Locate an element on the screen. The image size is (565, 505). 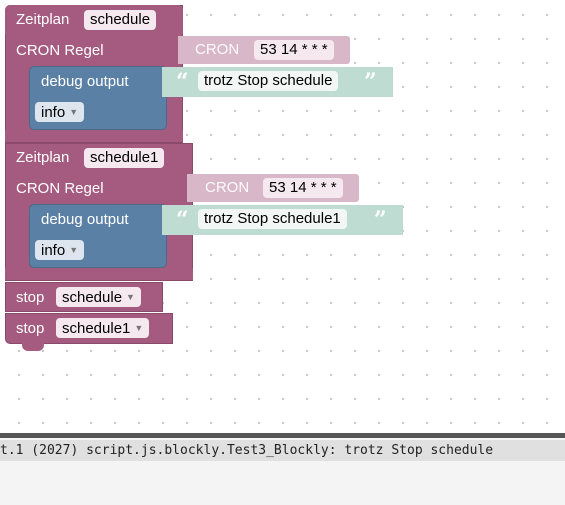
next-connector-tab is located at coordinates (33, 347).